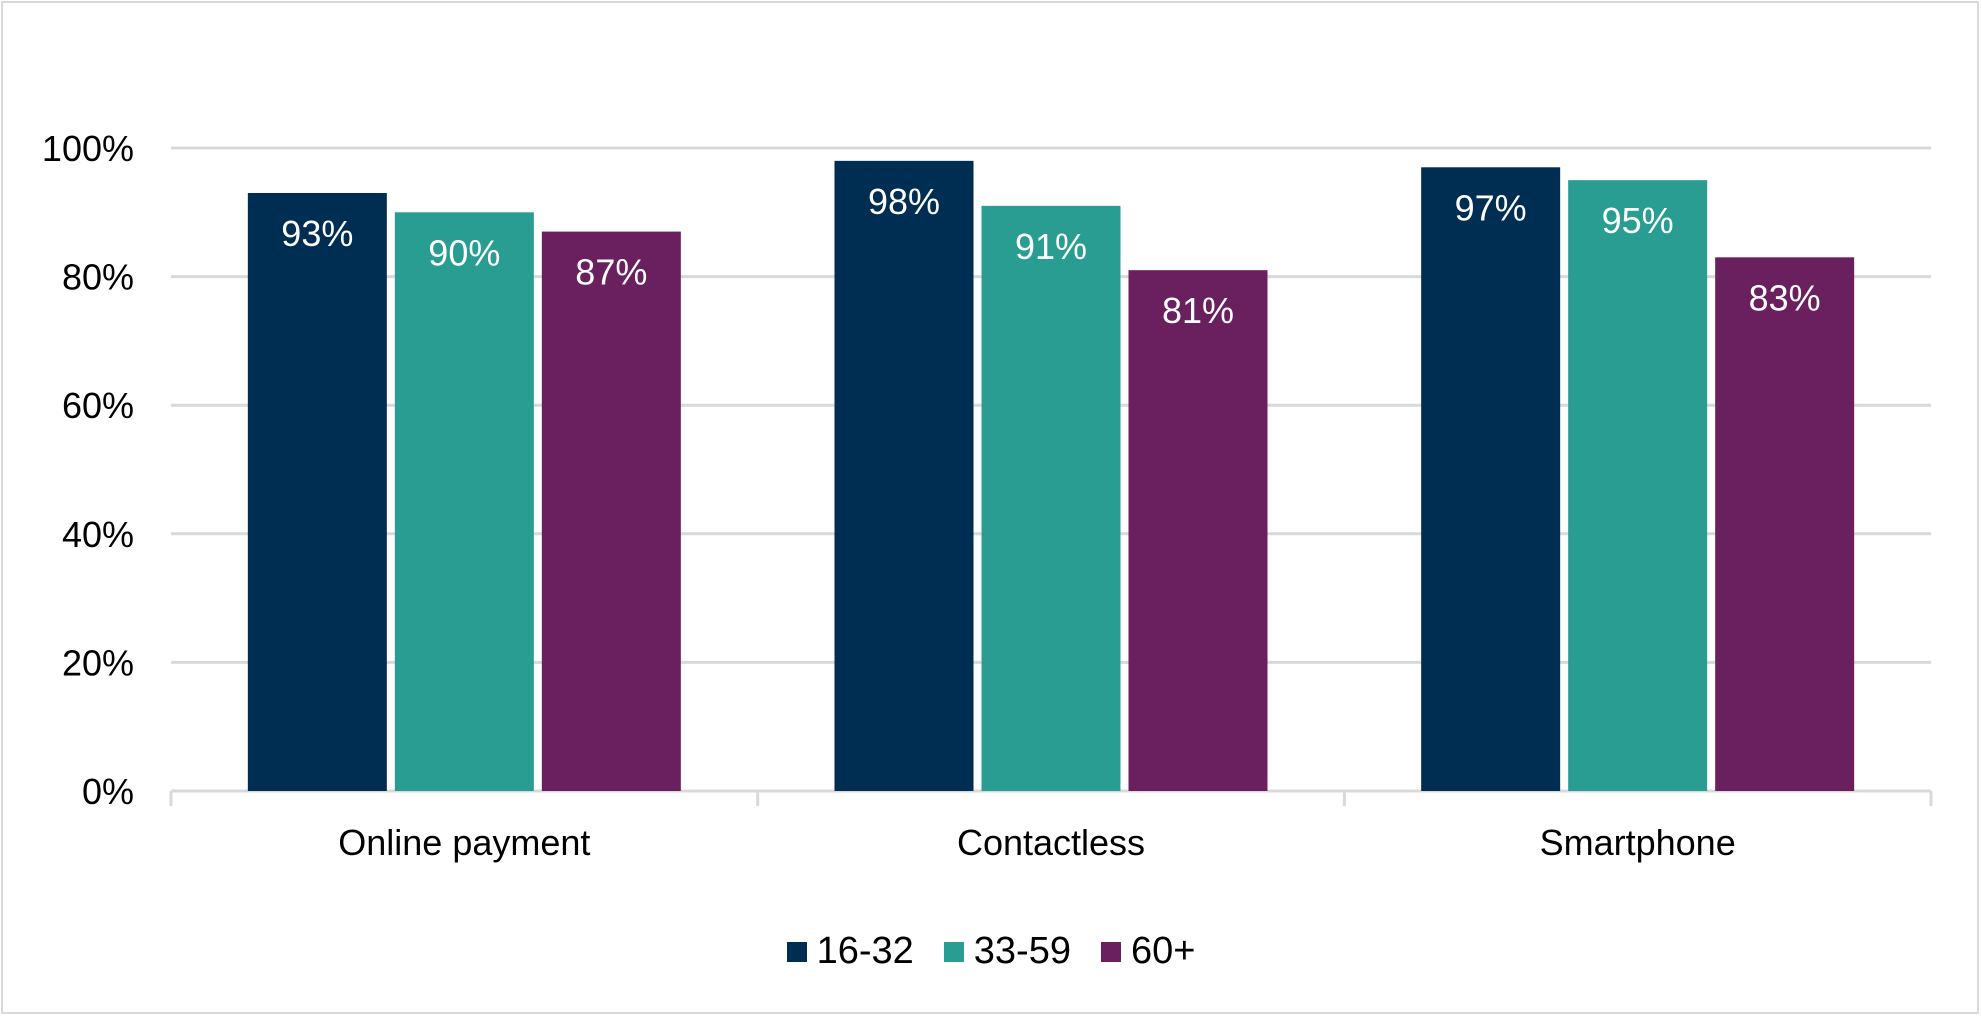  What do you see at coordinates (1491, 207) in the screenshot?
I see `data-label: 97%` at bounding box center [1491, 207].